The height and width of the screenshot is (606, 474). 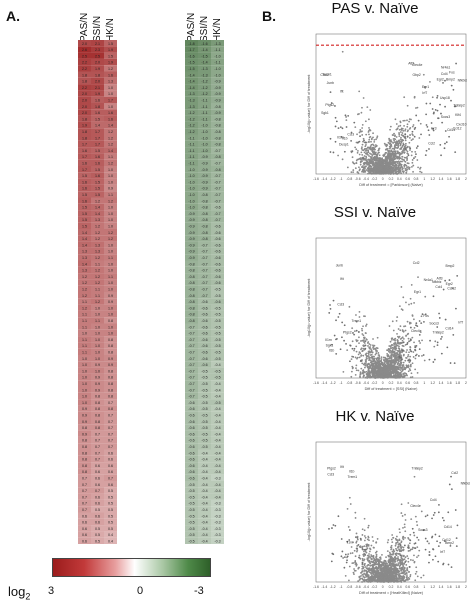 I want to click on heatmap-up-cell-value: 0.8, so click(x=97, y=422).